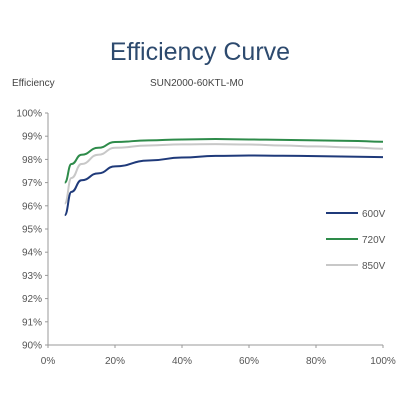 Image resolution: width=400 pixels, height=400 pixels. I want to click on legend-label-720V: 720V, so click(374, 240).